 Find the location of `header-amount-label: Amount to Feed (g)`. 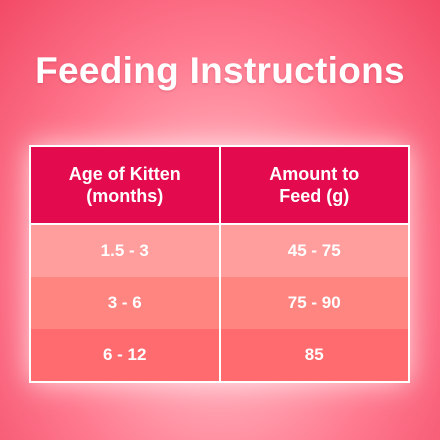

header-amount-label: Amount to Feed (g) is located at coordinates (314, 185).